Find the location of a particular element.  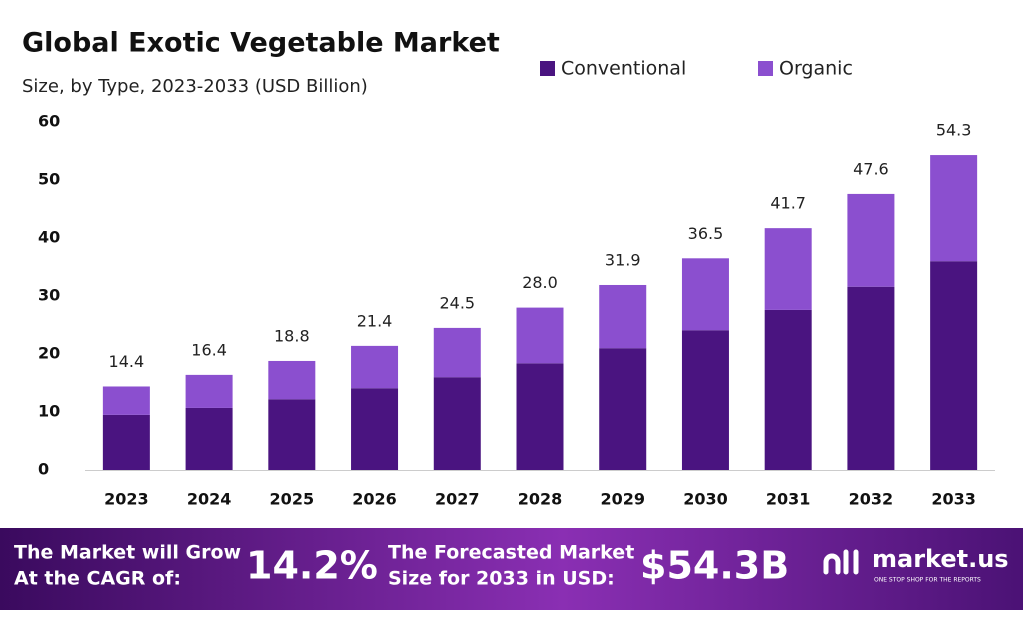

chart-title: Global Exotic Vegetable Market is located at coordinates (261, 43).